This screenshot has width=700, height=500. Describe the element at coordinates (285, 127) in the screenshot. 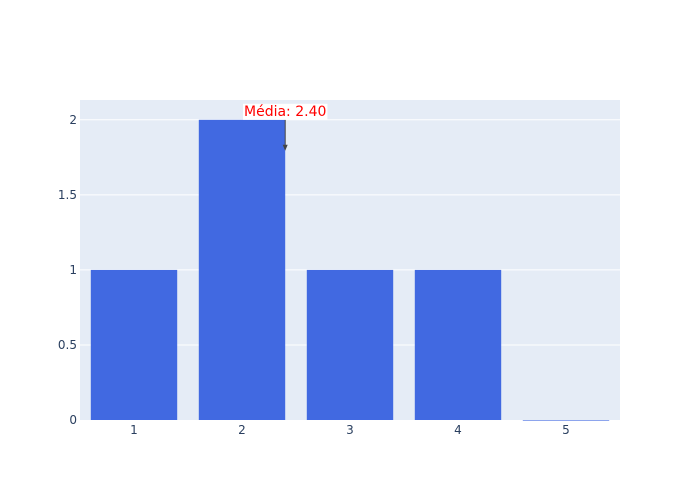

I see `mean-annotation: Média: 2.40` at that location.